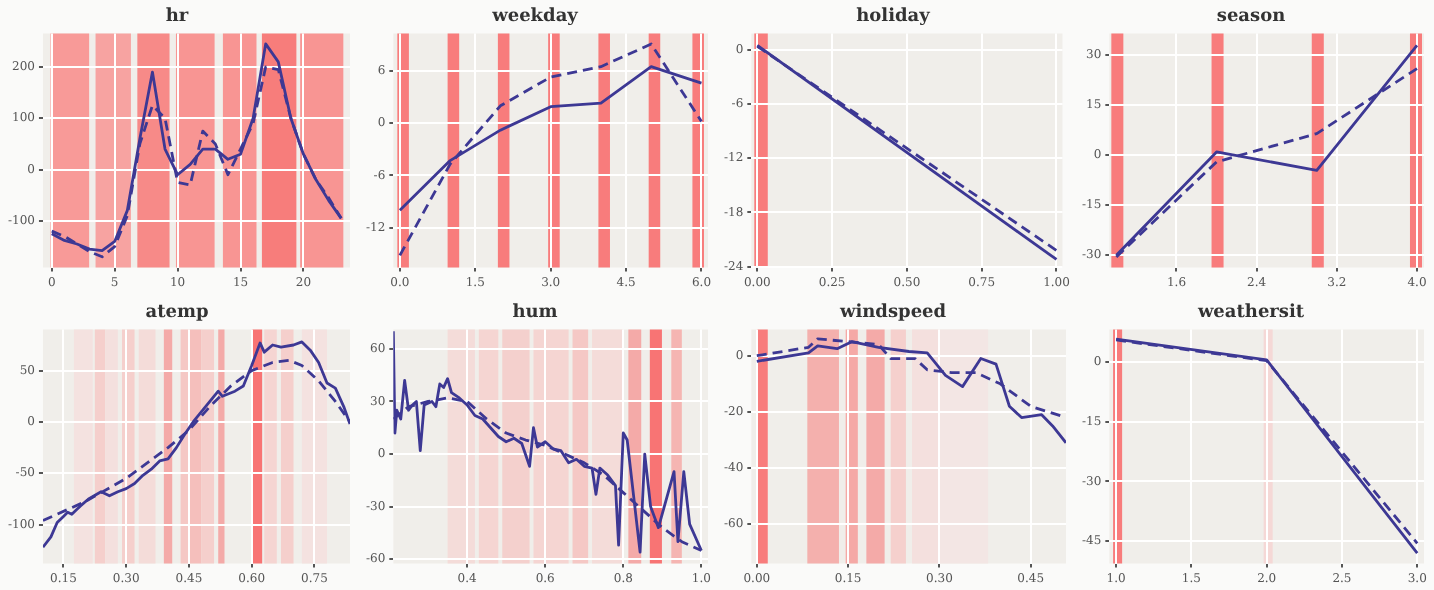 The height and width of the screenshot is (590, 1434). What do you see at coordinates (177, 312) in the screenshot?
I see `chart-title: atemp` at bounding box center [177, 312].